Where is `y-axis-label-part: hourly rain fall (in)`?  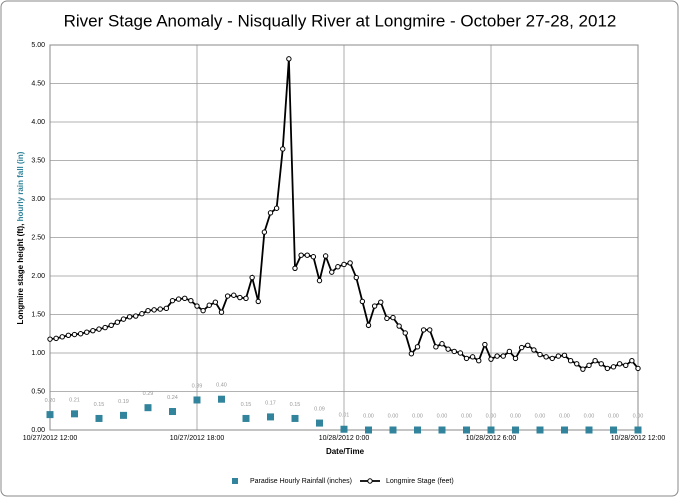 y-axis-label-part: hourly rain fall (in) is located at coordinates (20, 186).